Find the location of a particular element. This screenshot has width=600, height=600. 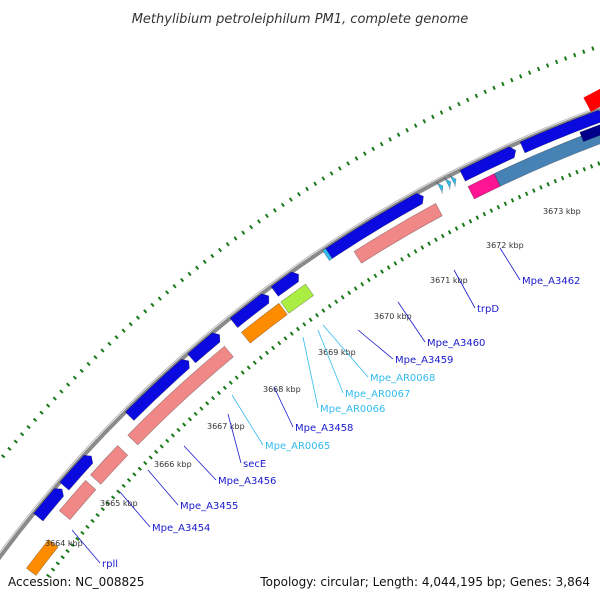

gene-label: Mpe_AR0067 is located at coordinates (377, 394).